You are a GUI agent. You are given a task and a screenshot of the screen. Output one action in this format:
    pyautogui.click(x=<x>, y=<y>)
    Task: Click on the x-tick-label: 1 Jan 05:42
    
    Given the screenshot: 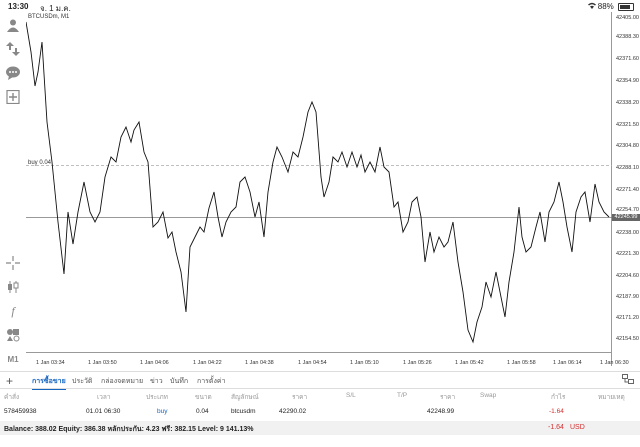 What is the action you would take?
    pyautogui.click(x=469, y=363)
    